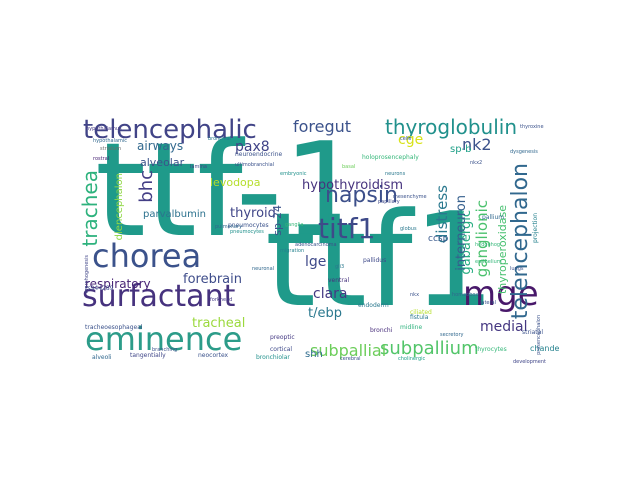 The height and width of the screenshot is (480, 640). Describe the element at coordinates (389, 202) in the screenshot. I see `word-papillary: papillary` at that location.